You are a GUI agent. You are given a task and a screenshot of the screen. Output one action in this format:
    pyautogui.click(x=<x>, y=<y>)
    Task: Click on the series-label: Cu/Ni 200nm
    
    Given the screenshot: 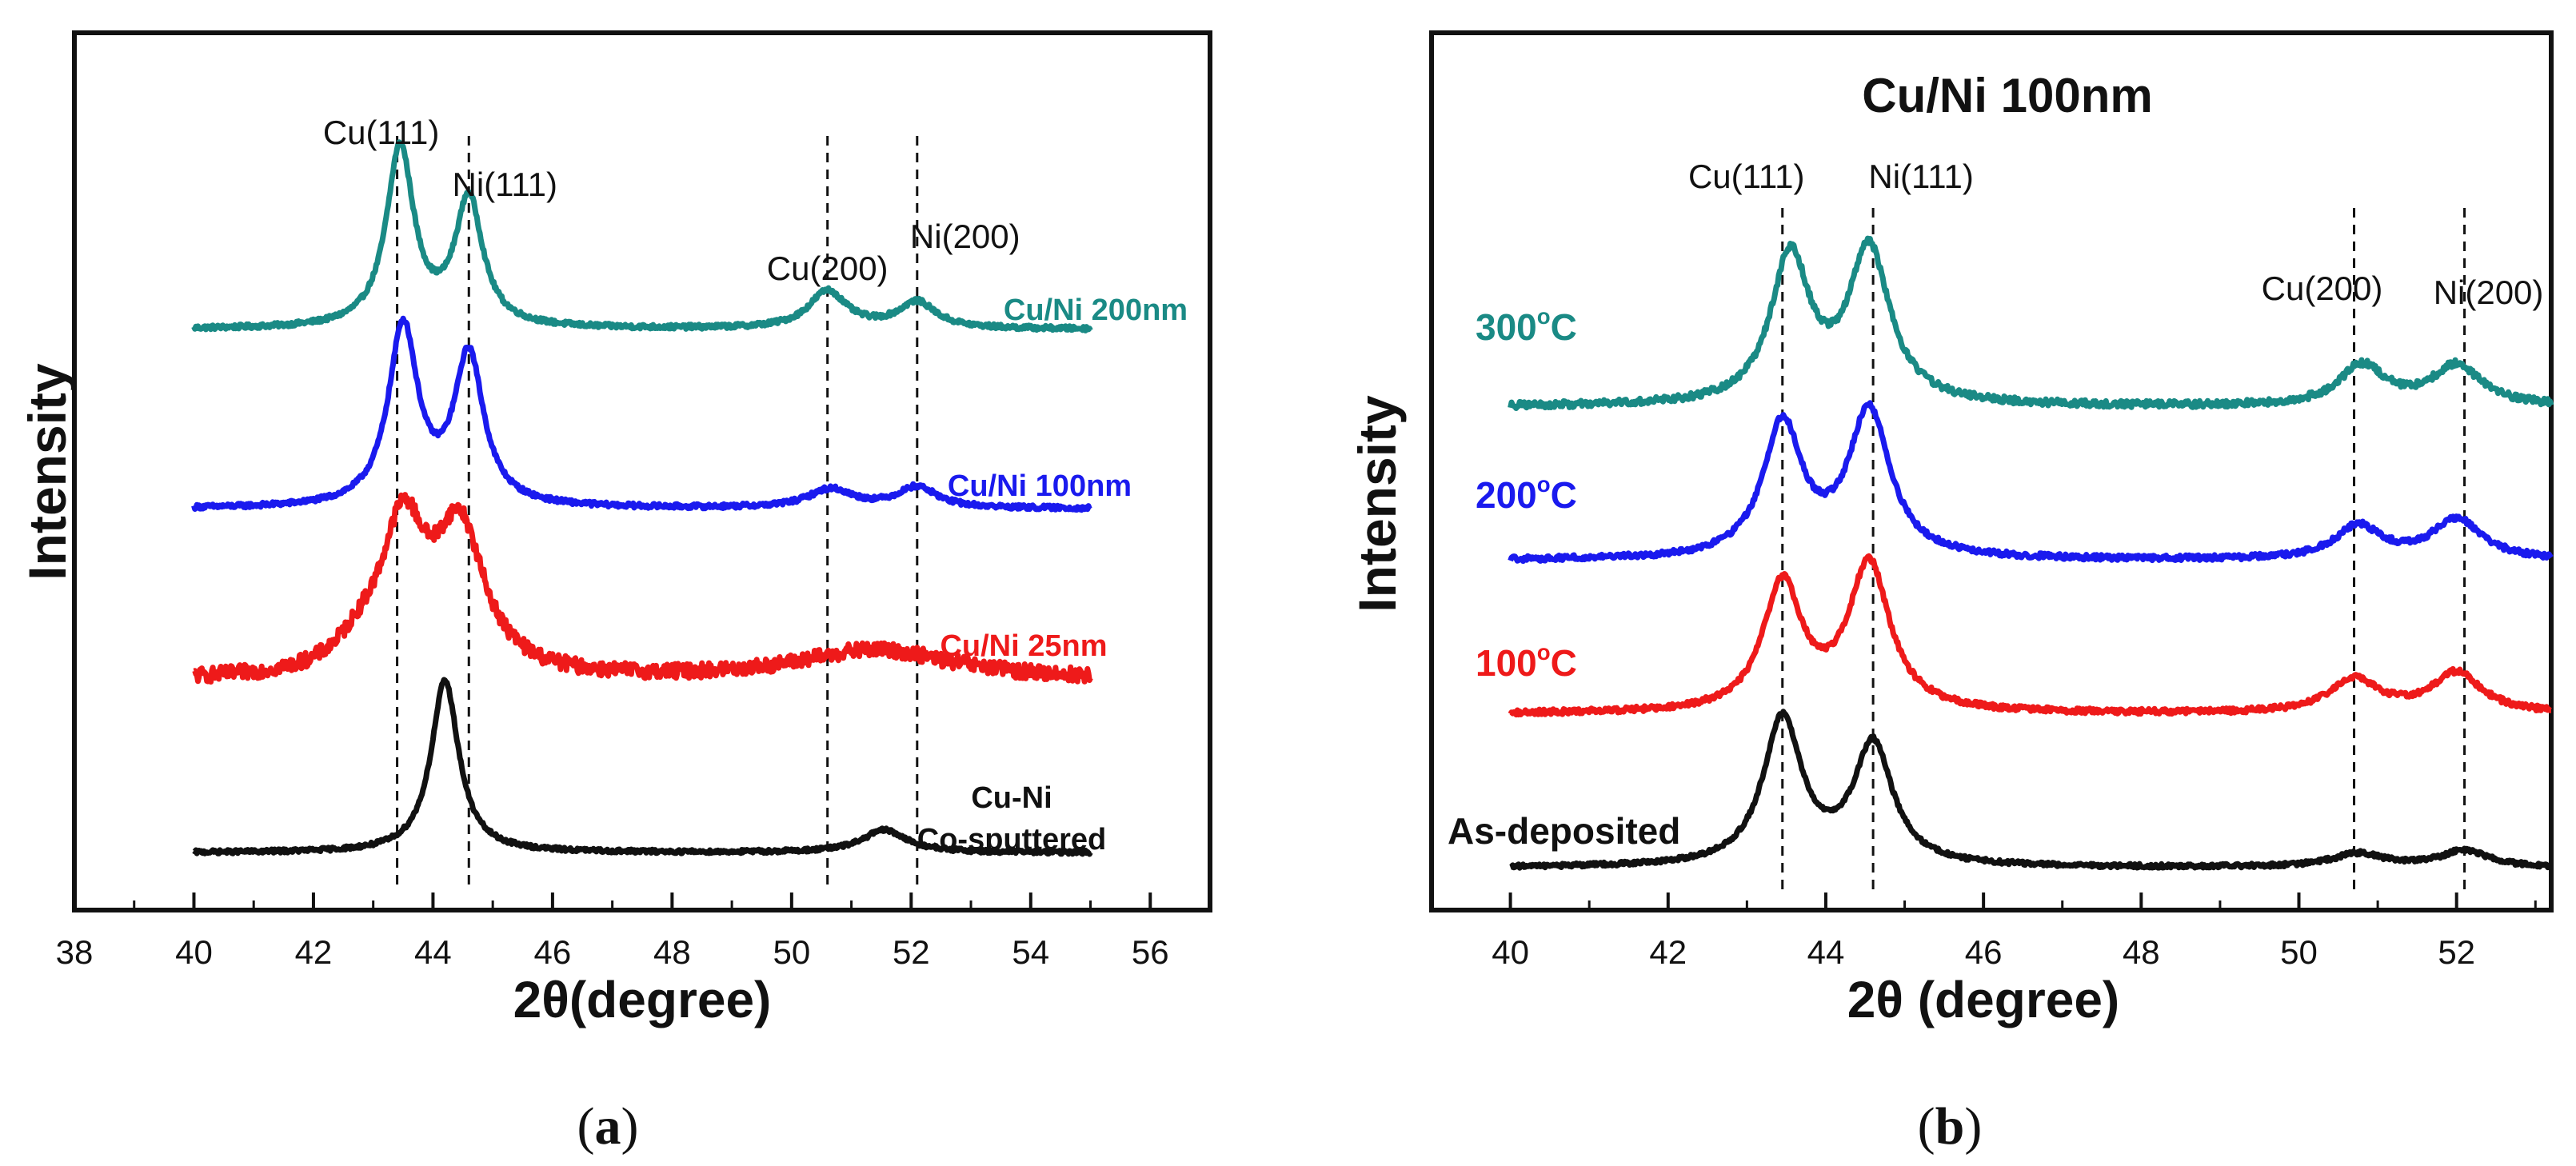 What is the action you would take?
    pyautogui.click(x=1096, y=310)
    